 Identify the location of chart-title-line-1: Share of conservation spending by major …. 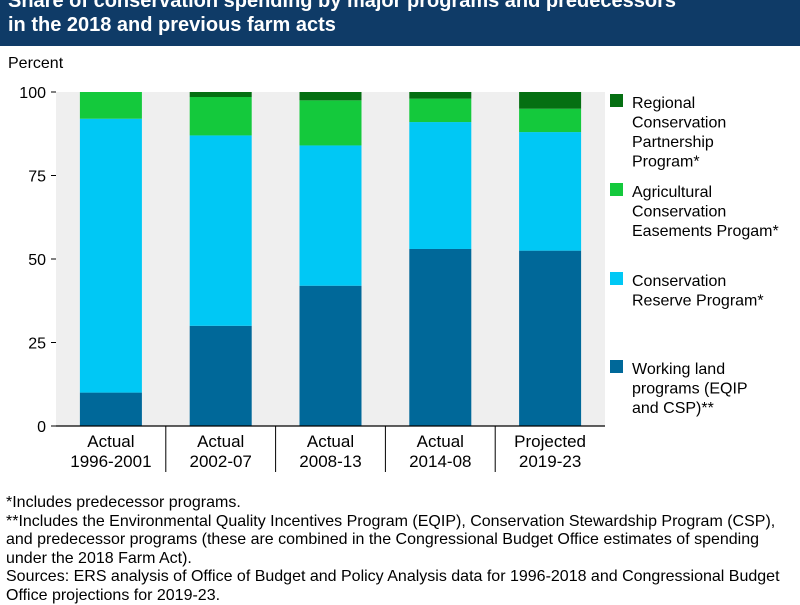
(342, 6).